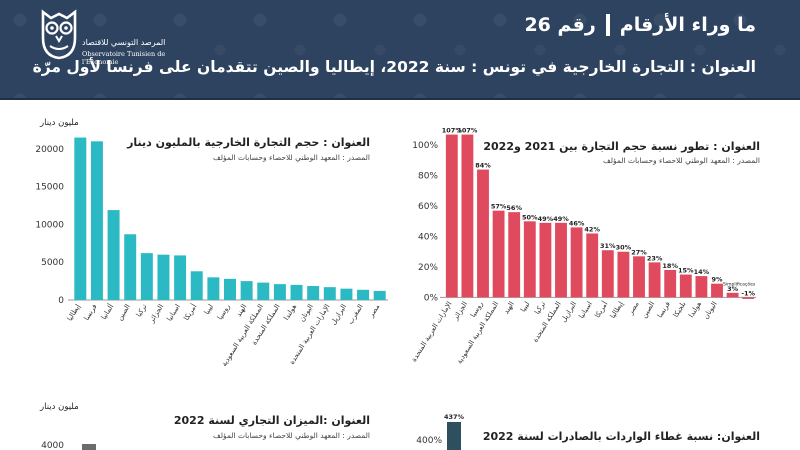  I want to click on chart1-xtick-8: ليبيا, so click(209, 309).